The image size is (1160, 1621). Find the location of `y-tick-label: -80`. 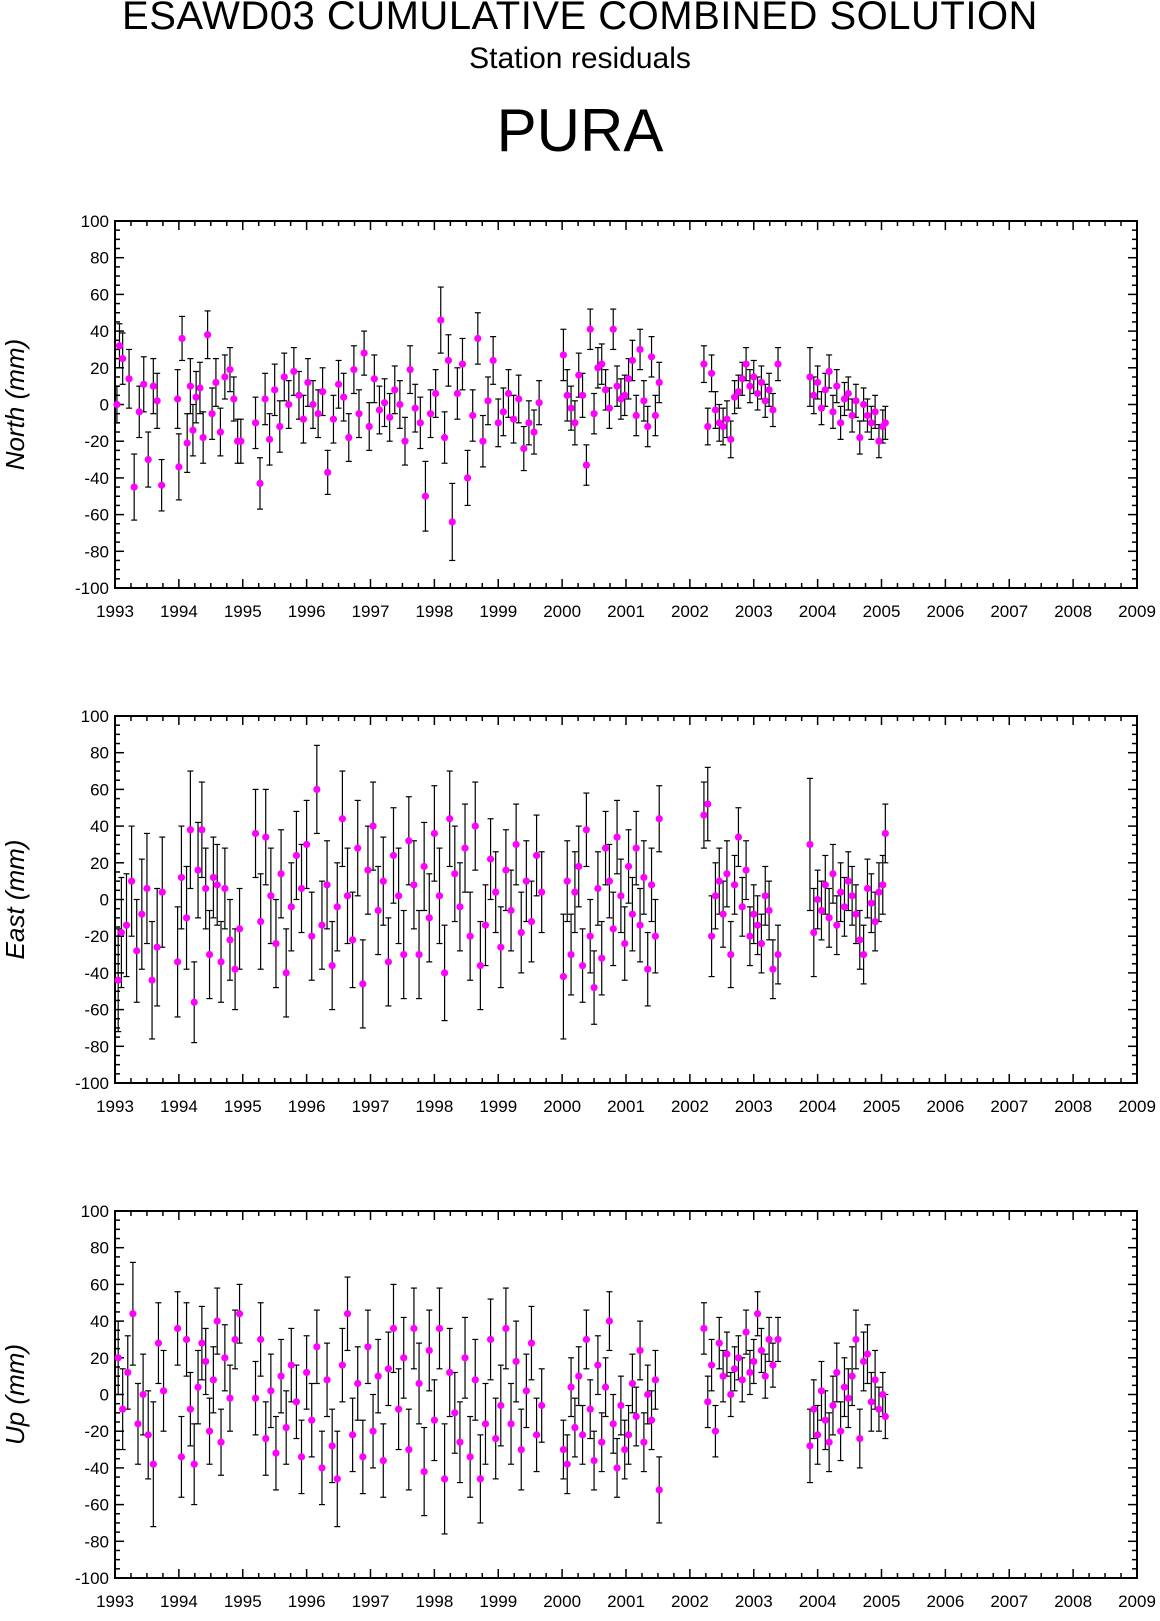

y-tick-label: -80 is located at coordinates (96, 551).